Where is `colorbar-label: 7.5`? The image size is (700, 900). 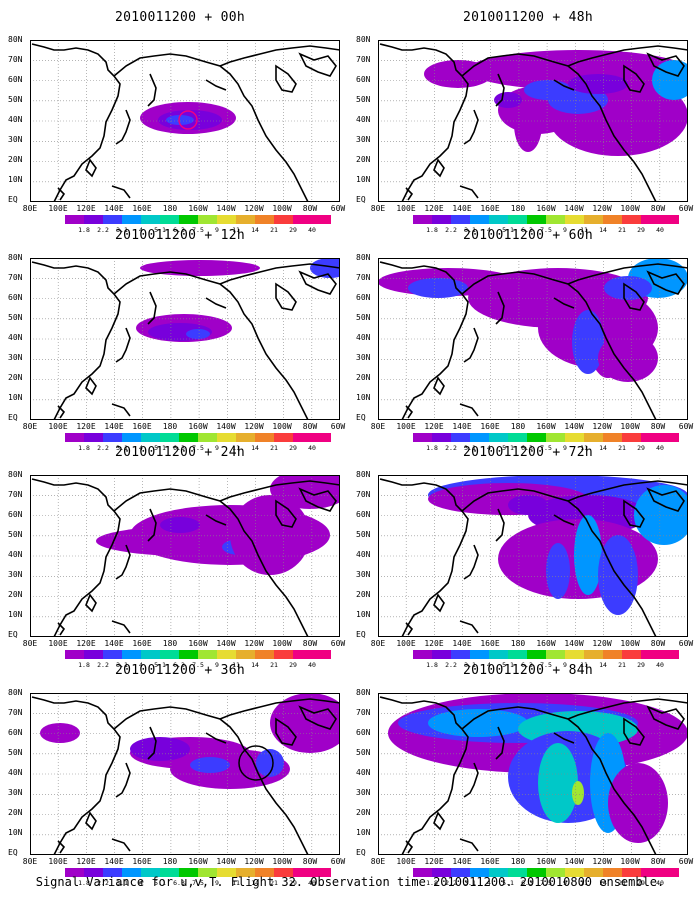
colorbar-label: 7.5 is located at coordinates (198, 665).